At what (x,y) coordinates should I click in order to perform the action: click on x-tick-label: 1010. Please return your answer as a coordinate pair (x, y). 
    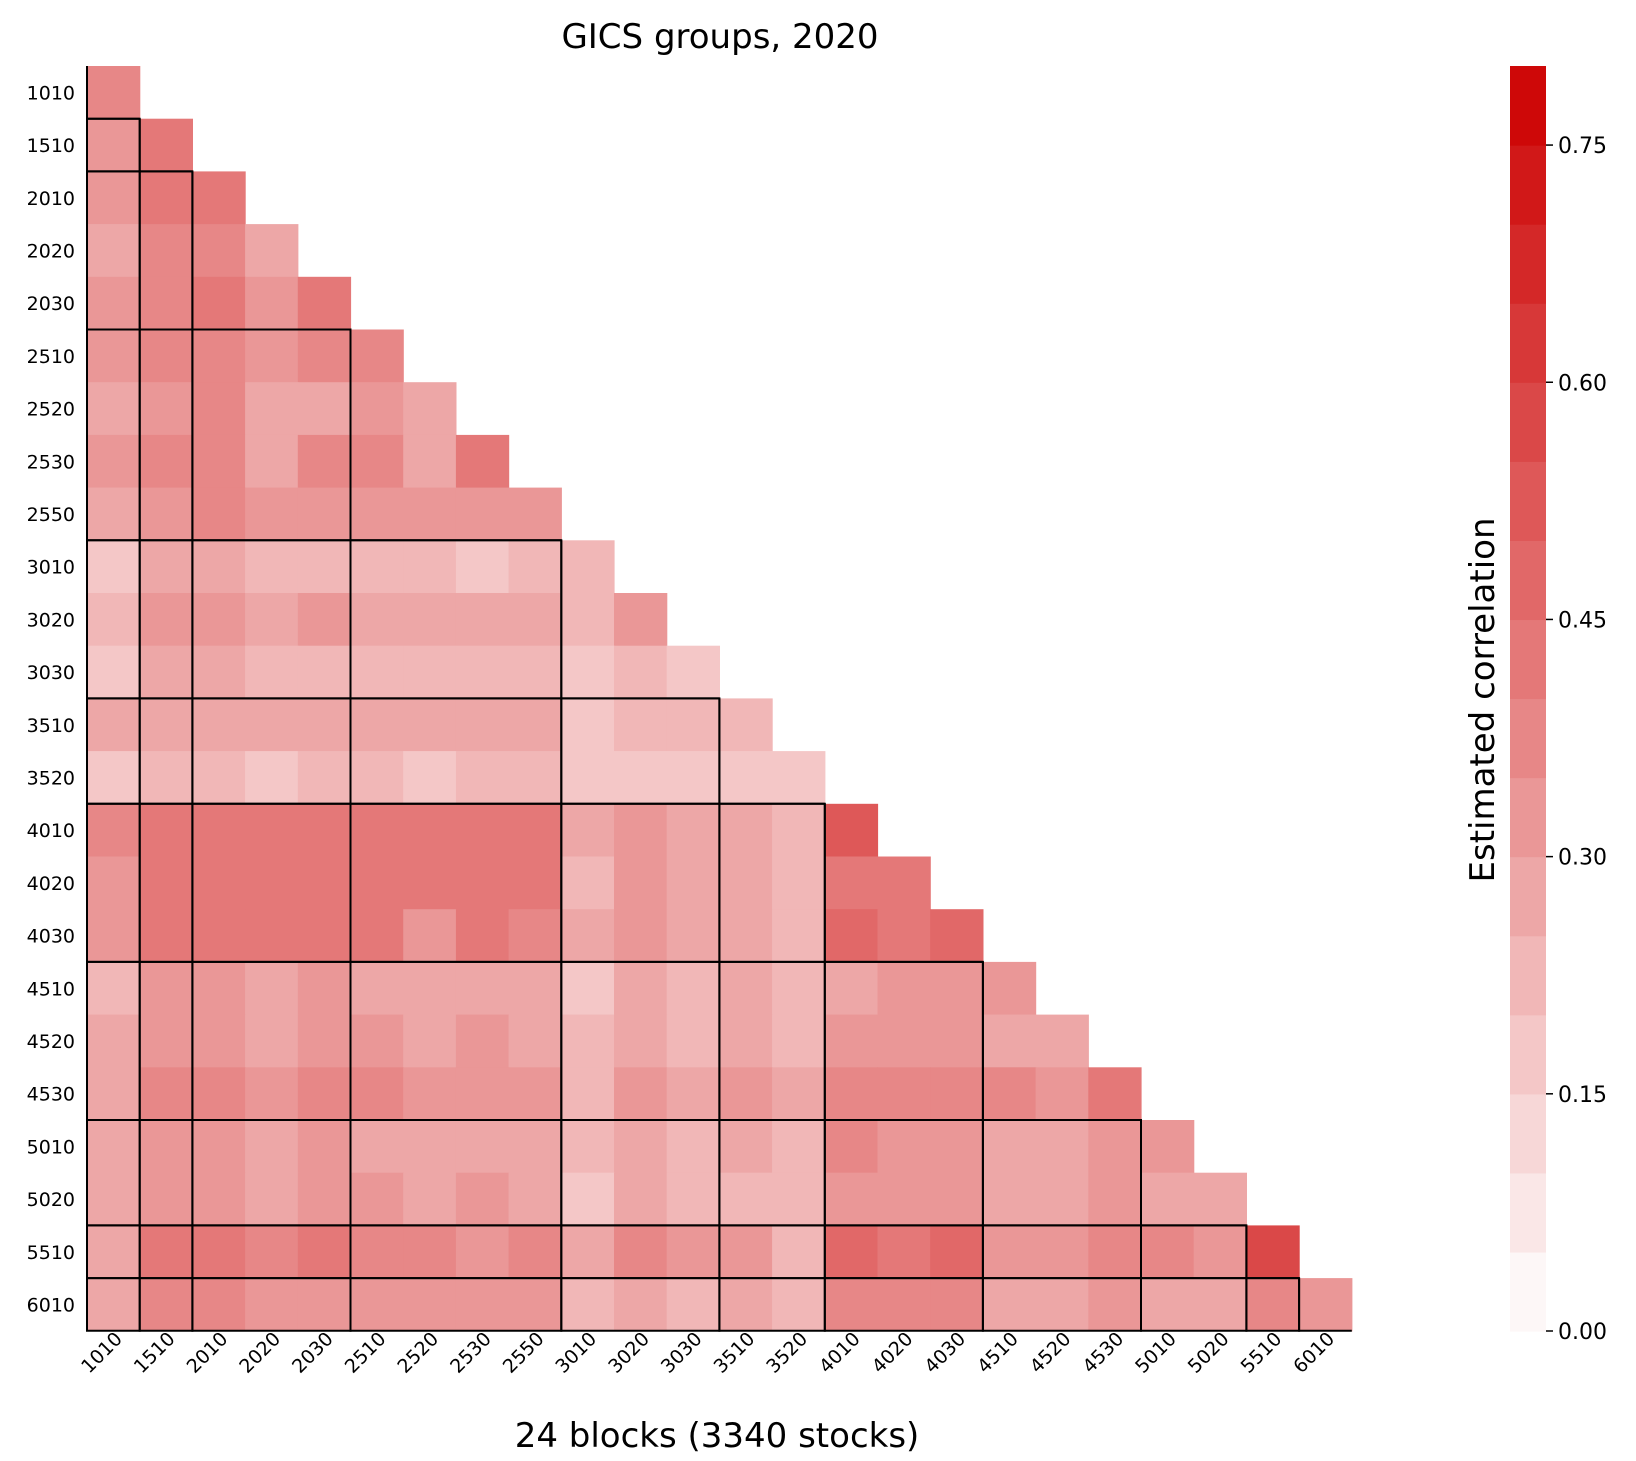
    Looking at the image, I should click on (102, 1353).